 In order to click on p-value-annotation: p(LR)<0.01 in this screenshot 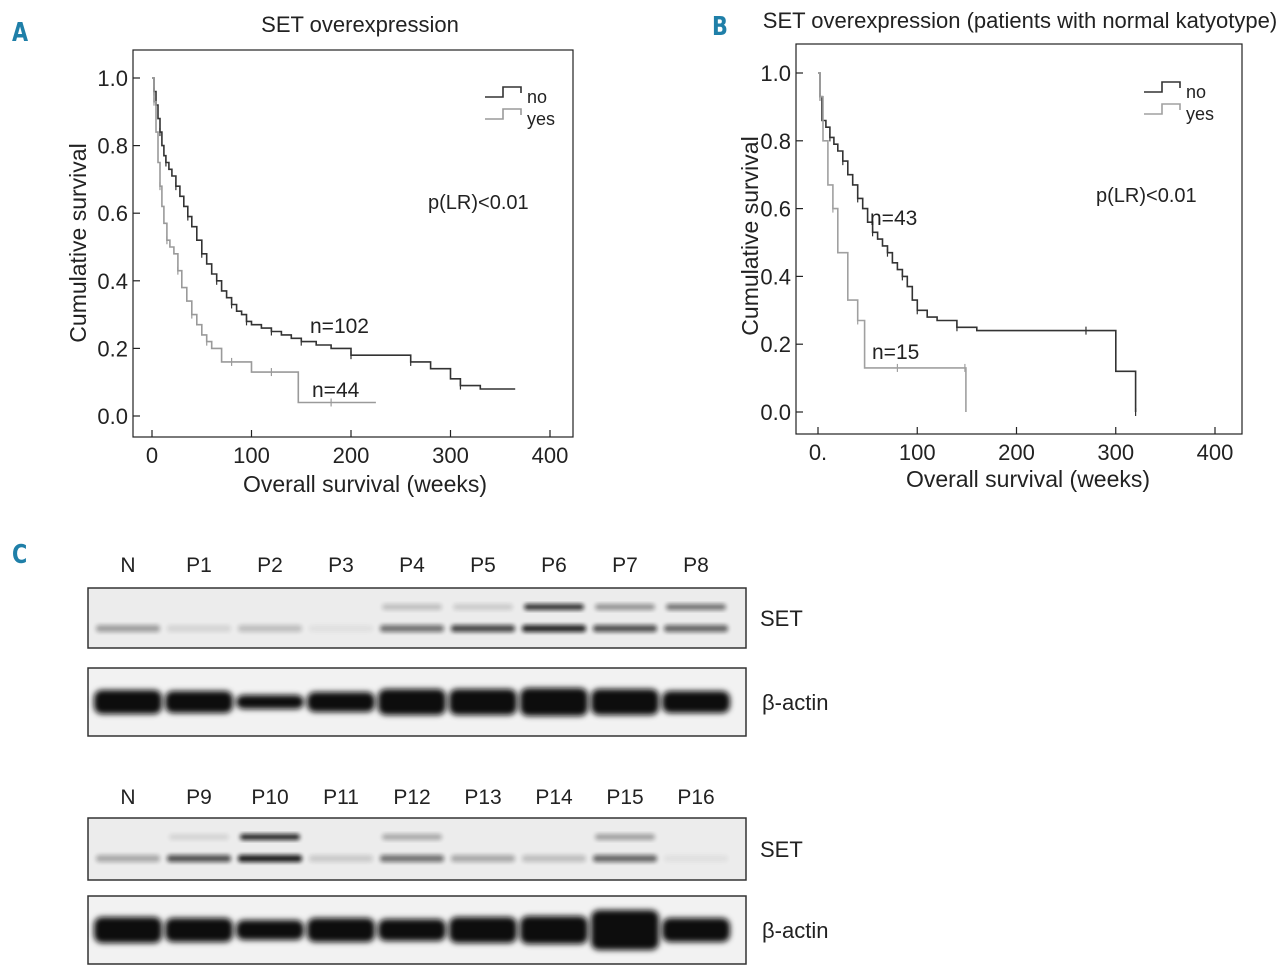, I will do `click(1146, 196)`.